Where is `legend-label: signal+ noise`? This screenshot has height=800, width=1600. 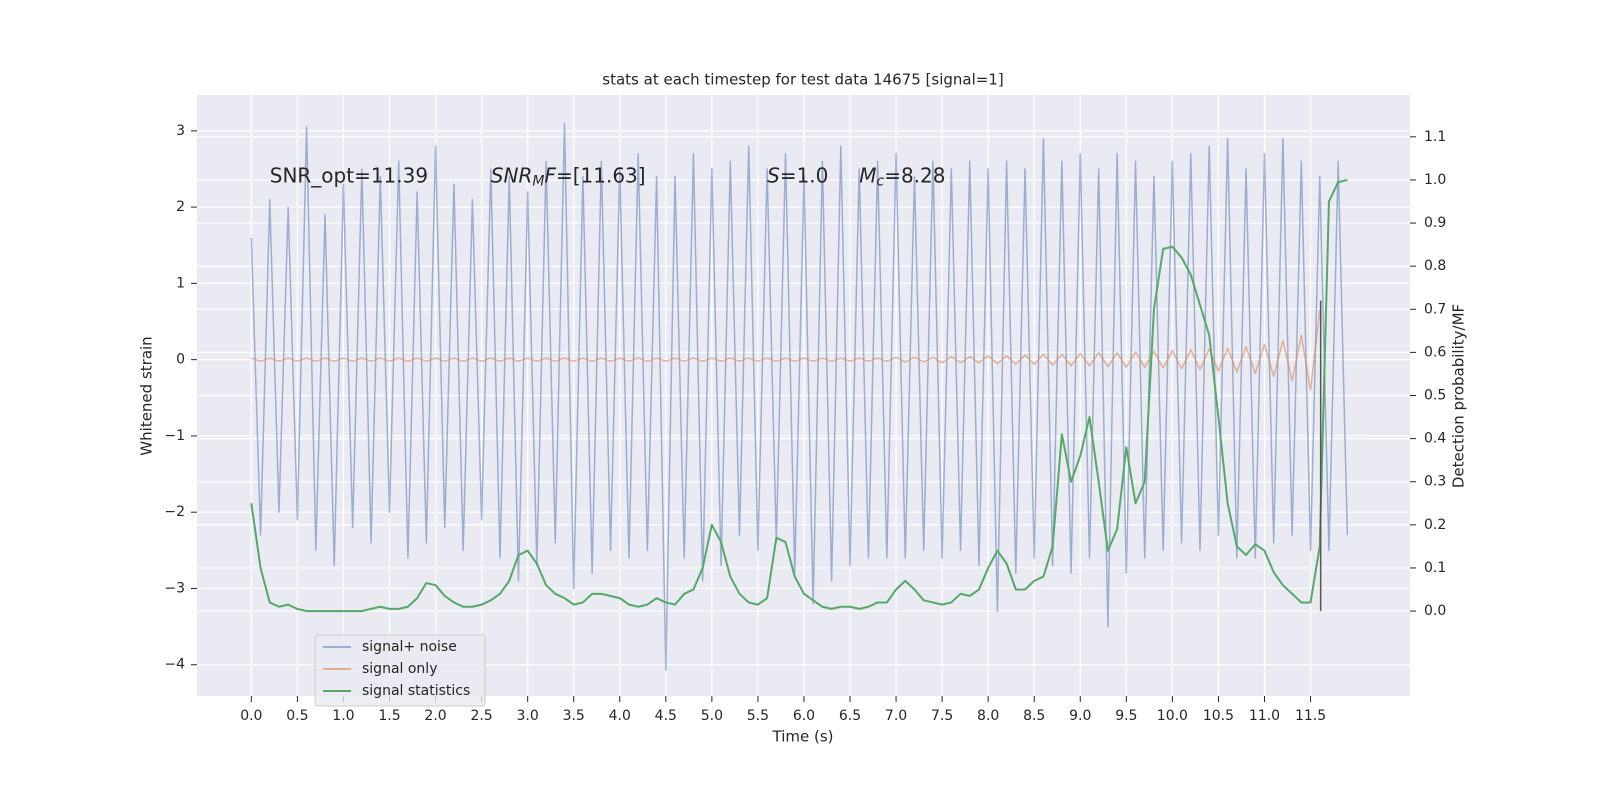
legend-label: signal+ noise is located at coordinates (409, 647).